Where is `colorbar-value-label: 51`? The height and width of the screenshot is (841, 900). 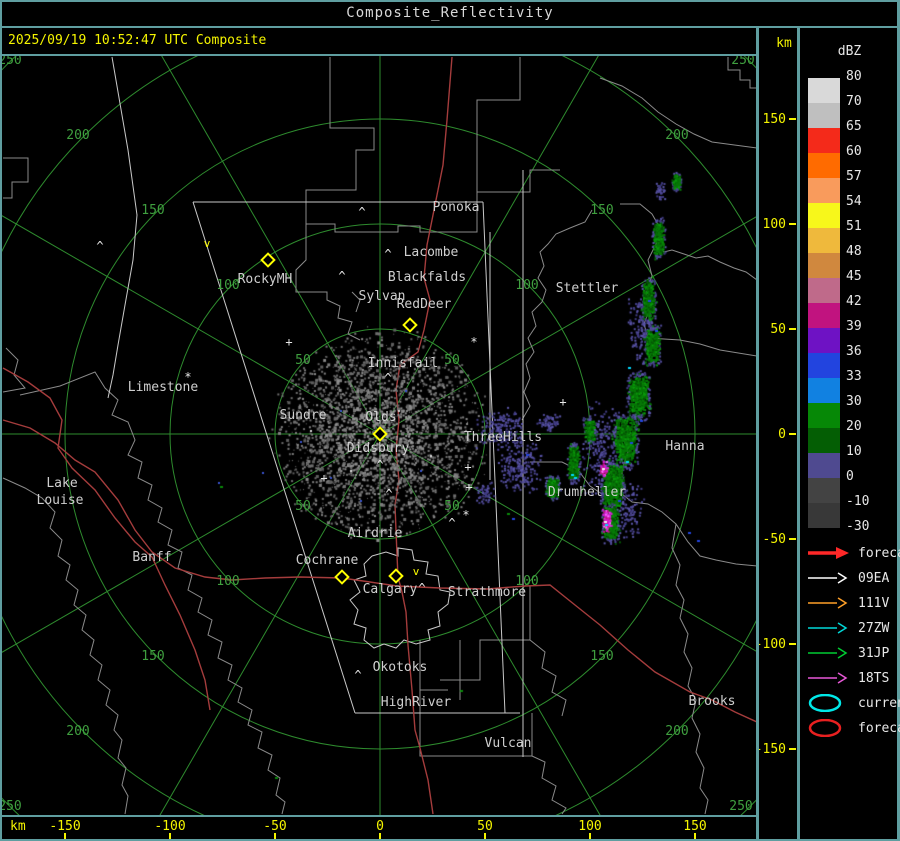
colorbar-value-label: 51 is located at coordinates (854, 226).